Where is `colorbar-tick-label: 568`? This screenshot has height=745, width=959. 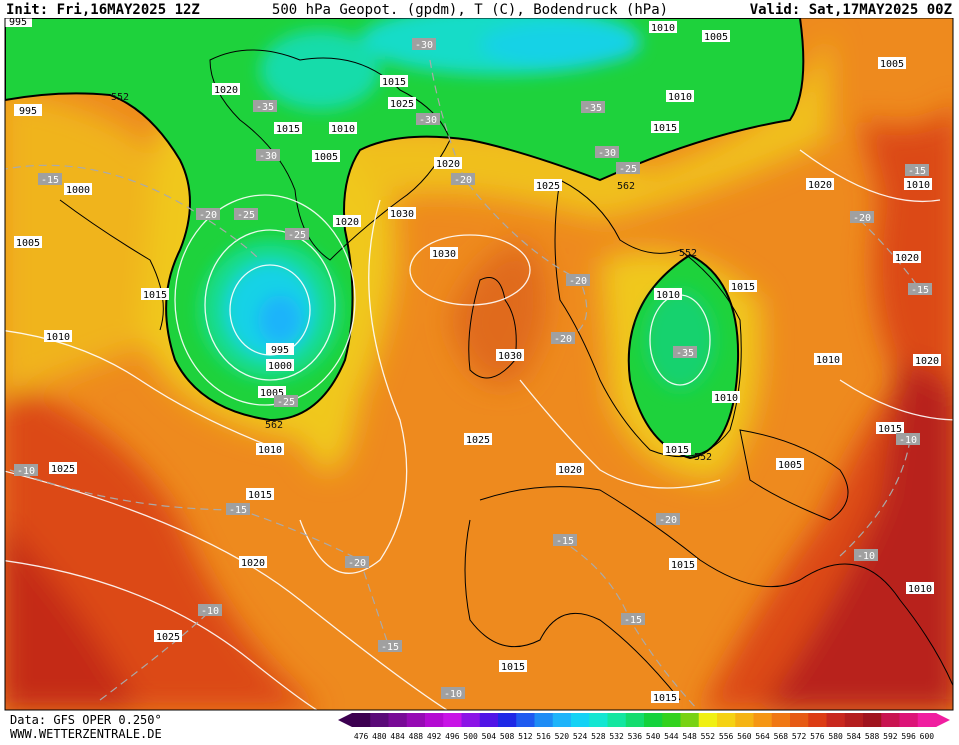 colorbar-tick-label: 568 is located at coordinates (781, 736).